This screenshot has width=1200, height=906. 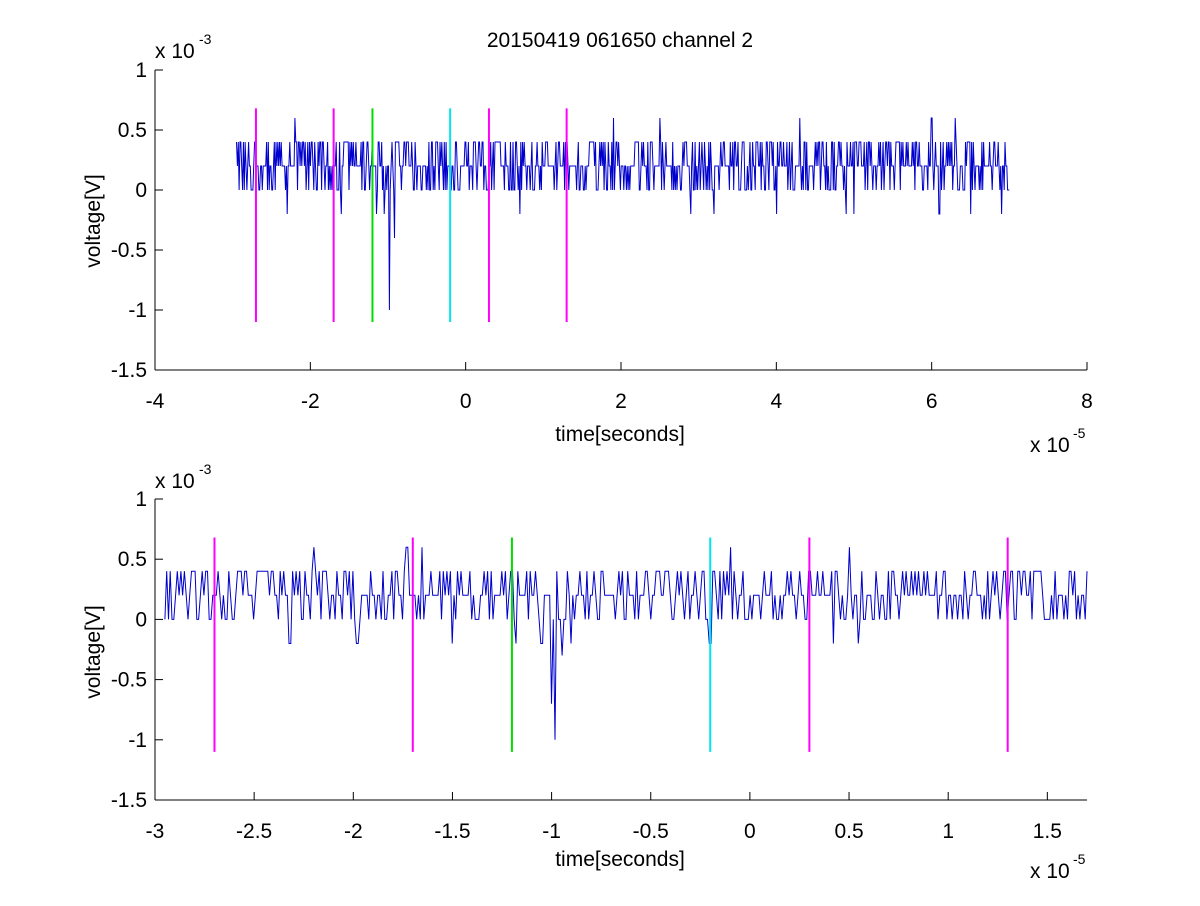 What do you see at coordinates (155, 401) in the screenshot?
I see `top-x-tick-label: -4` at bounding box center [155, 401].